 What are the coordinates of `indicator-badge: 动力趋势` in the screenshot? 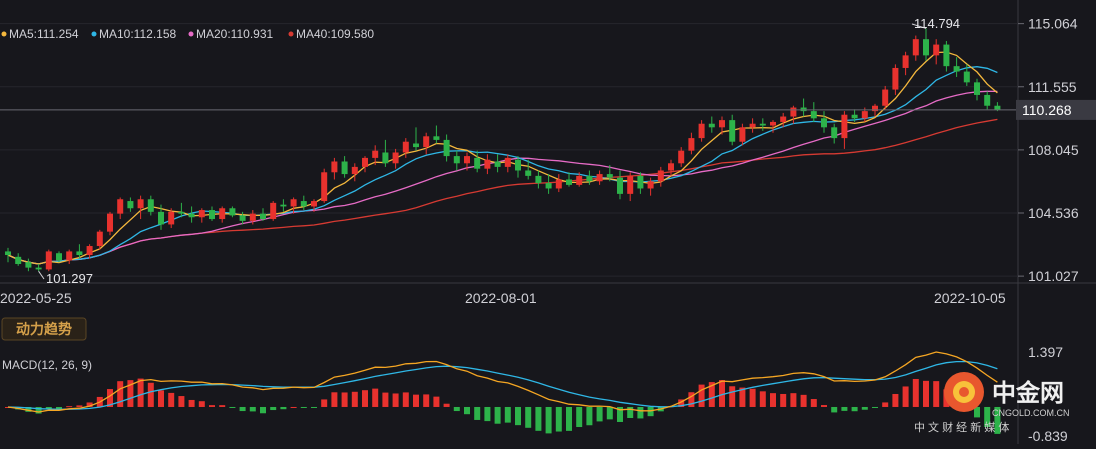 It's located at (44, 329).